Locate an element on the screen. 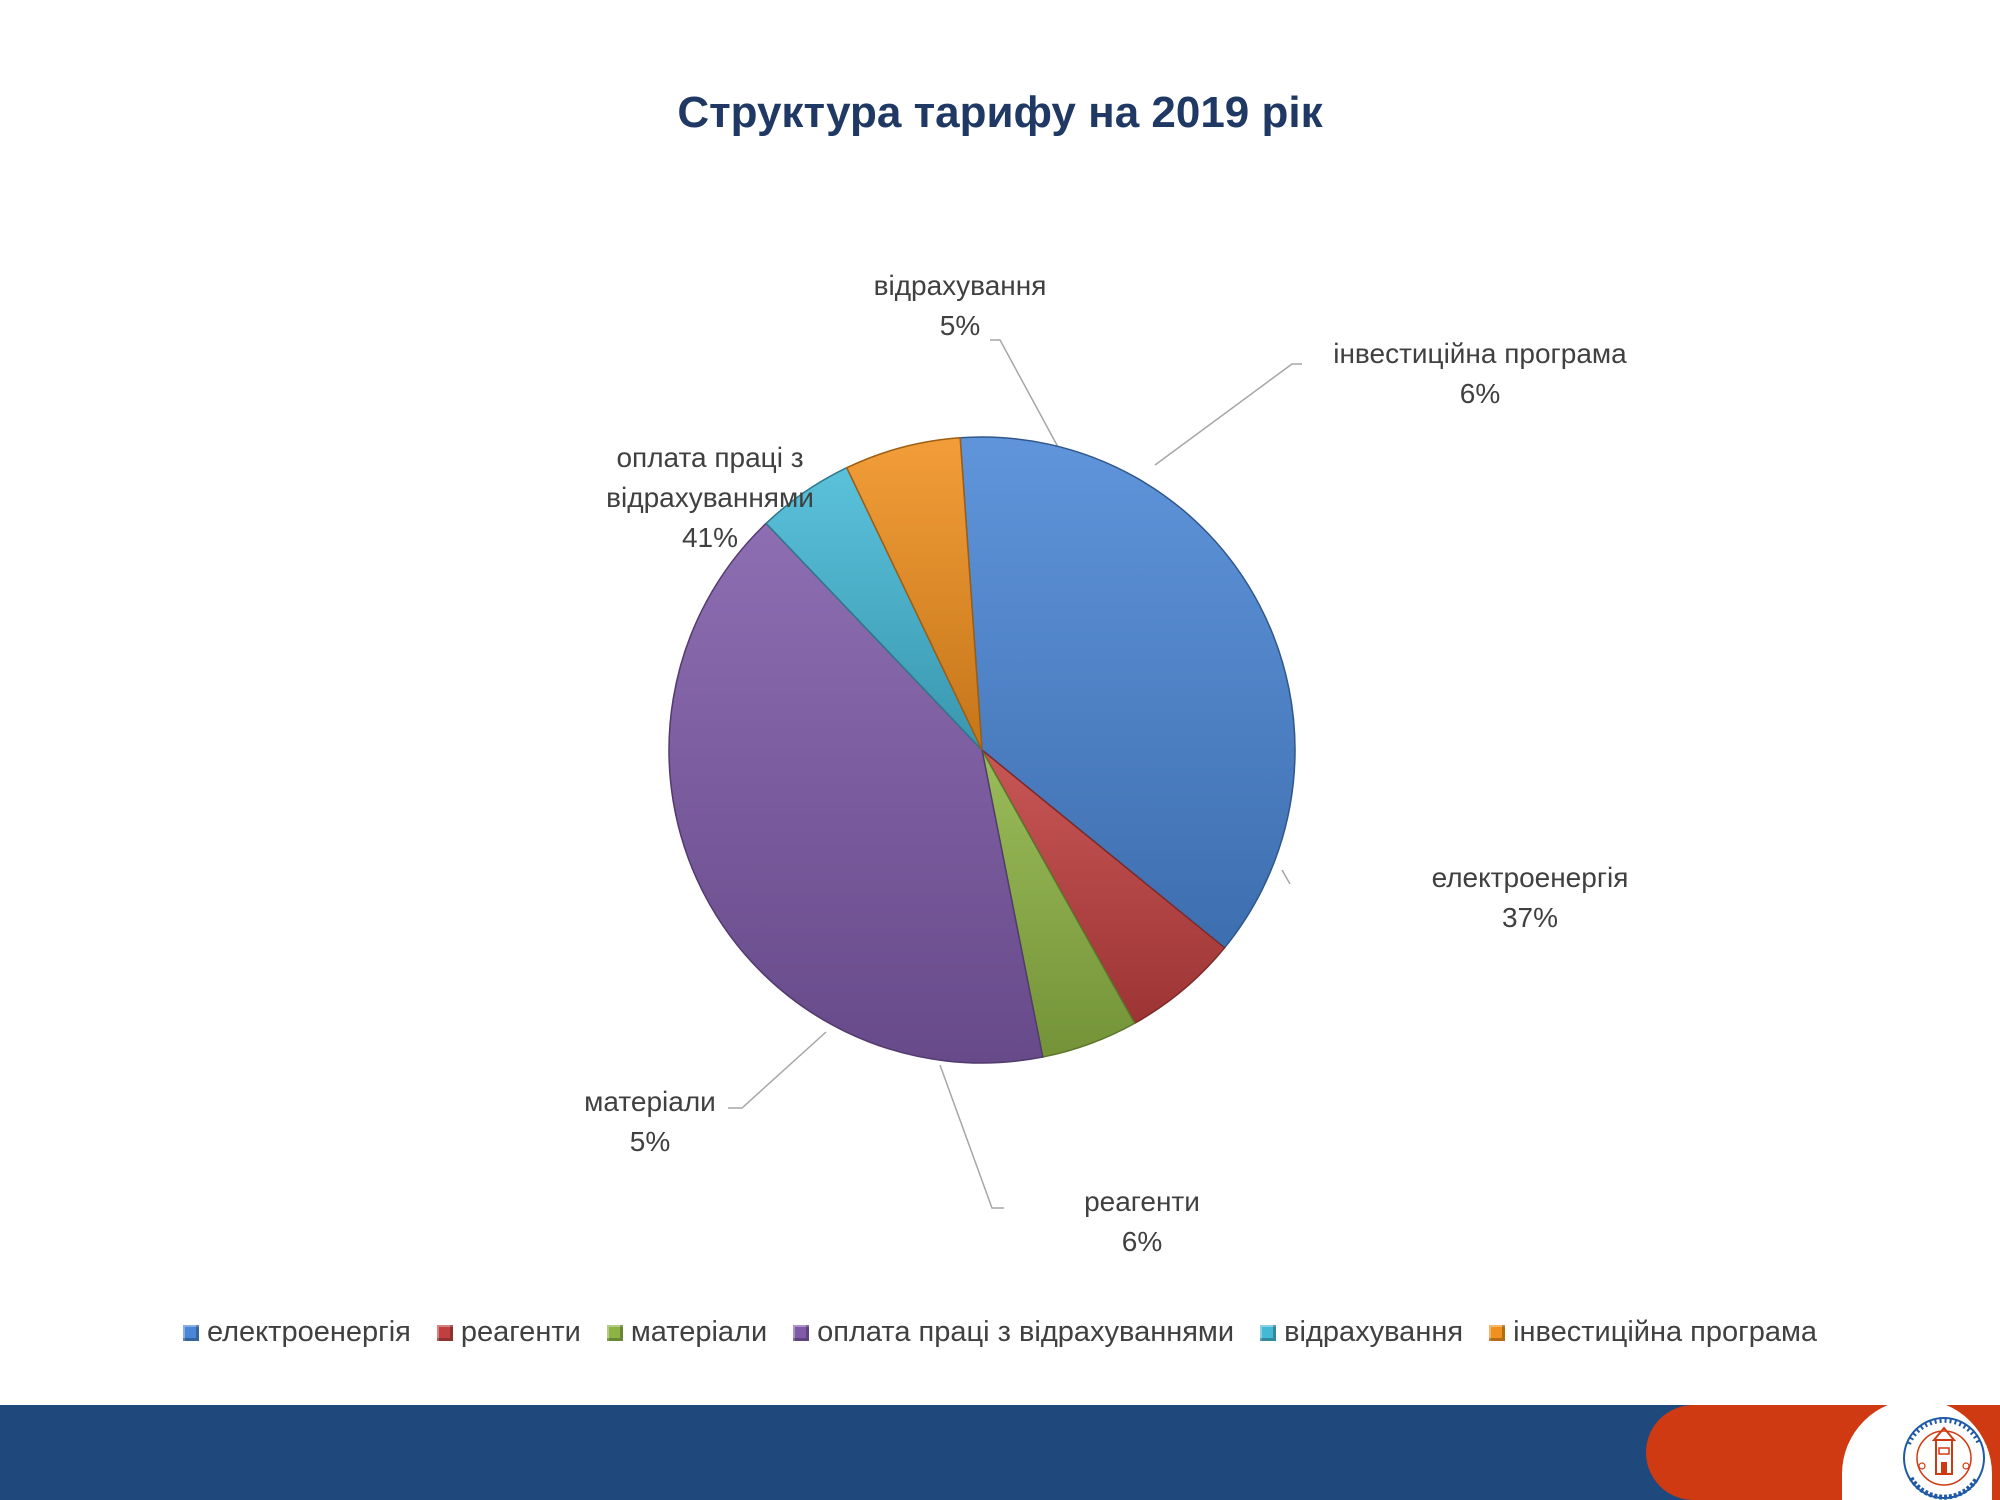 Image resolution: width=2000 pixels, height=1500 pixels. legend-label-investment: інвестиційна програма is located at coordinates (1665, 1332).